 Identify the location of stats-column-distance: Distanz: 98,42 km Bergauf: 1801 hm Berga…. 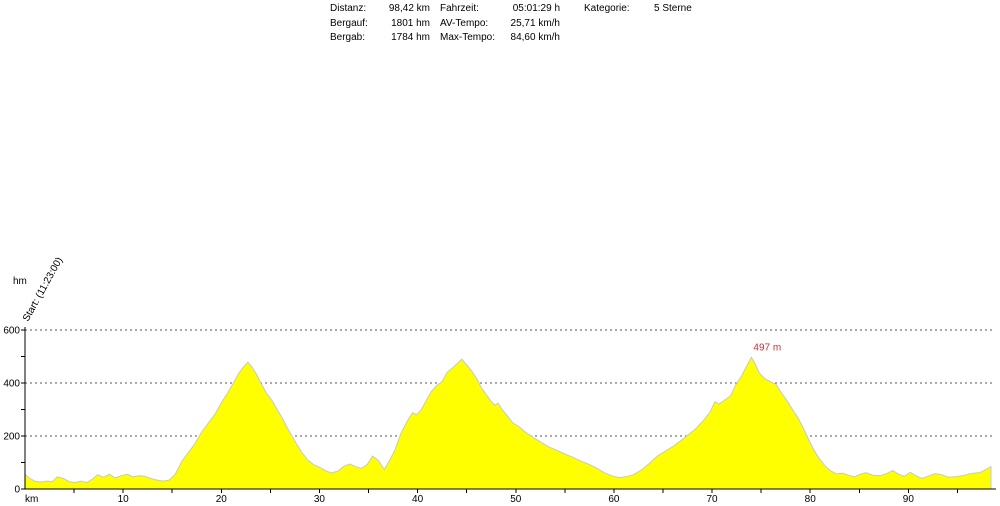
(380, 24).